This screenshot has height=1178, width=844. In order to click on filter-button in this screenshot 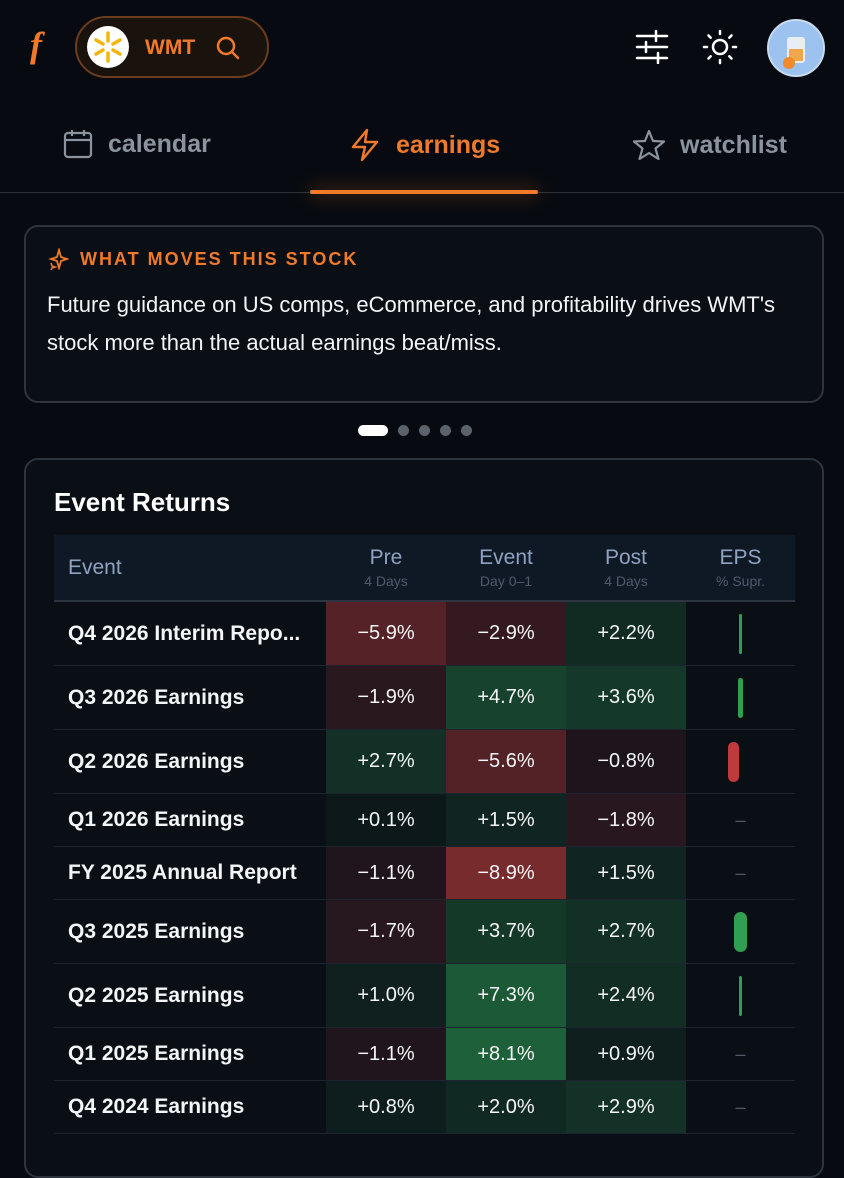, I will do `click(652, 47)`.